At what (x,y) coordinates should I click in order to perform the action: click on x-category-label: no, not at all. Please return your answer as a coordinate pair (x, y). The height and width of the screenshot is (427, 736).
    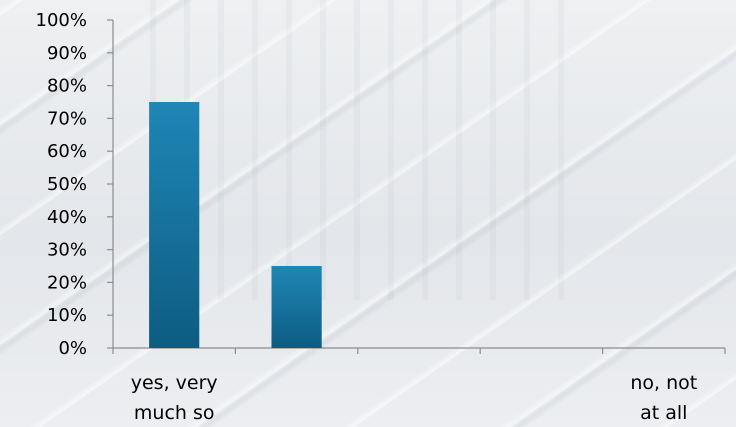
    Looking at the image, I should click on (663, 398).